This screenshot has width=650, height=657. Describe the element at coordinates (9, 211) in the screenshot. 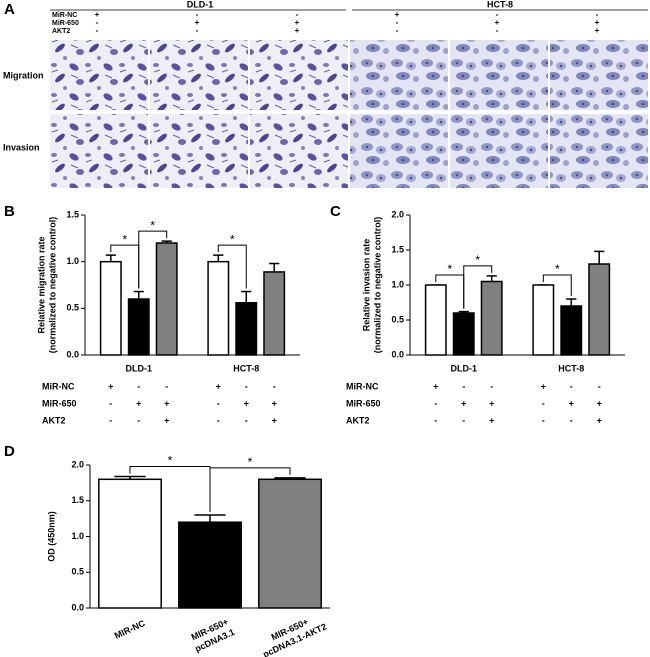

I see `panel-letter: B` at that location.